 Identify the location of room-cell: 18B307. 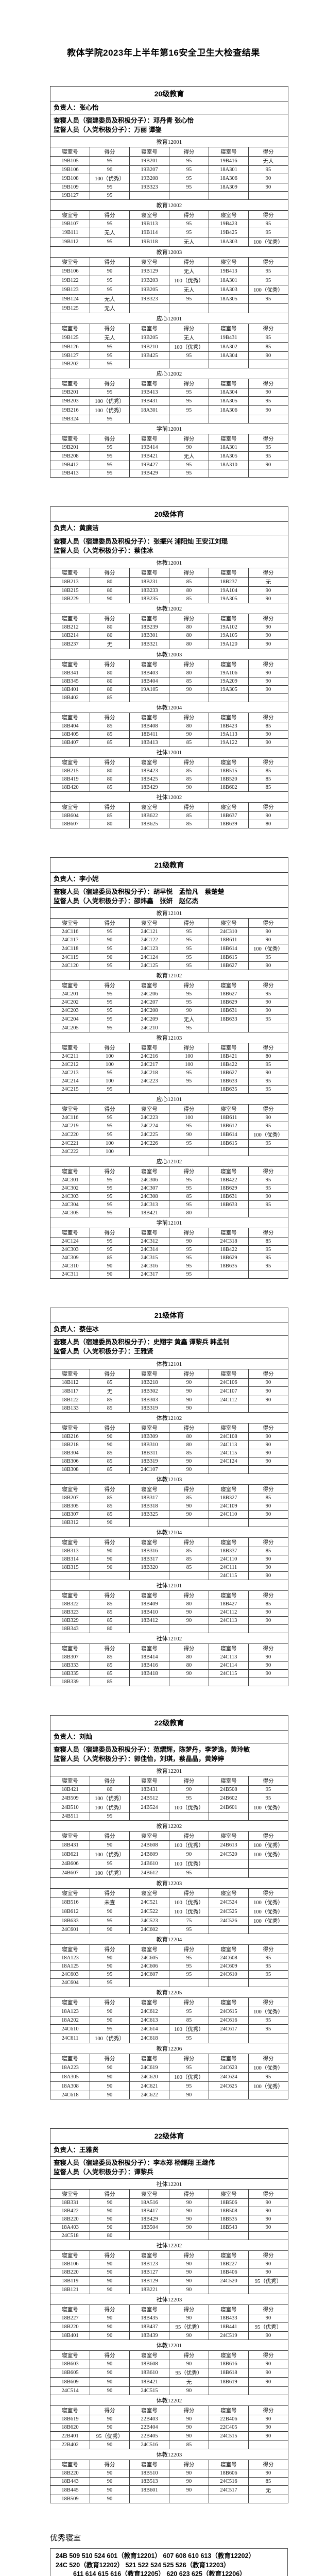
(70, 1514).